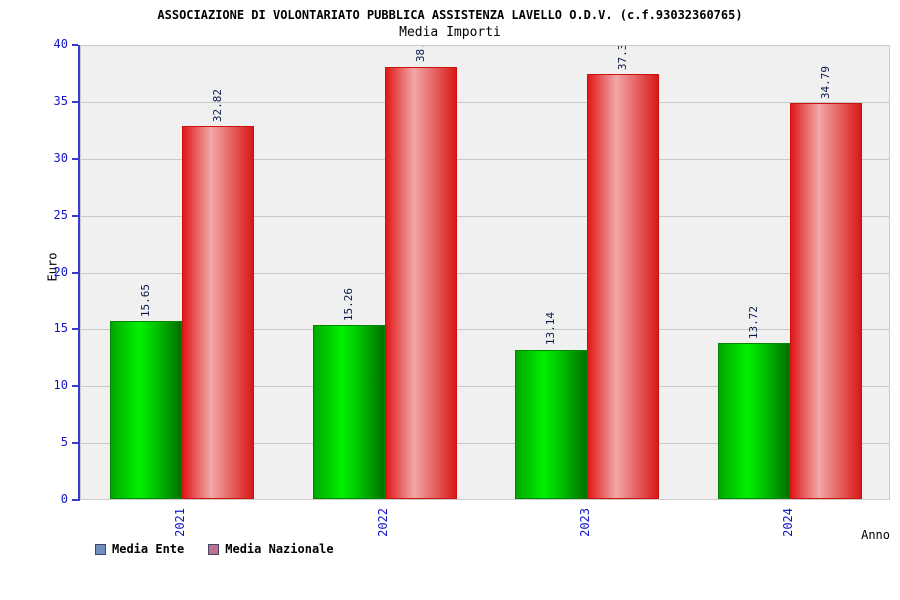 This screenshot has height=600, width=900. What do you see at coordinates (753, 322) in the screenshot?
I see `bar-value-label-media-ente-2024: 13.72` at bounding box center [753, 322].